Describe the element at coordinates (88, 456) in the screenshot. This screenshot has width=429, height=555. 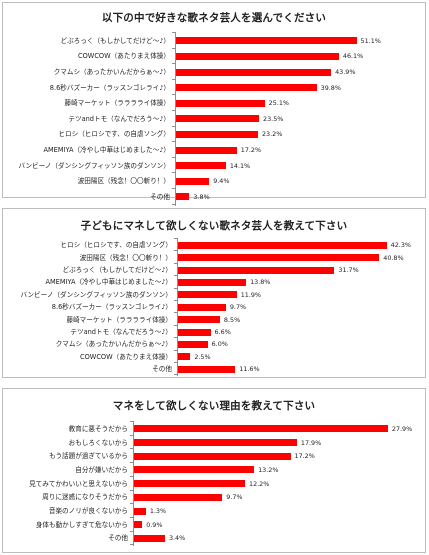
I see `category-label: もう話題が過ぎているから` at that location.